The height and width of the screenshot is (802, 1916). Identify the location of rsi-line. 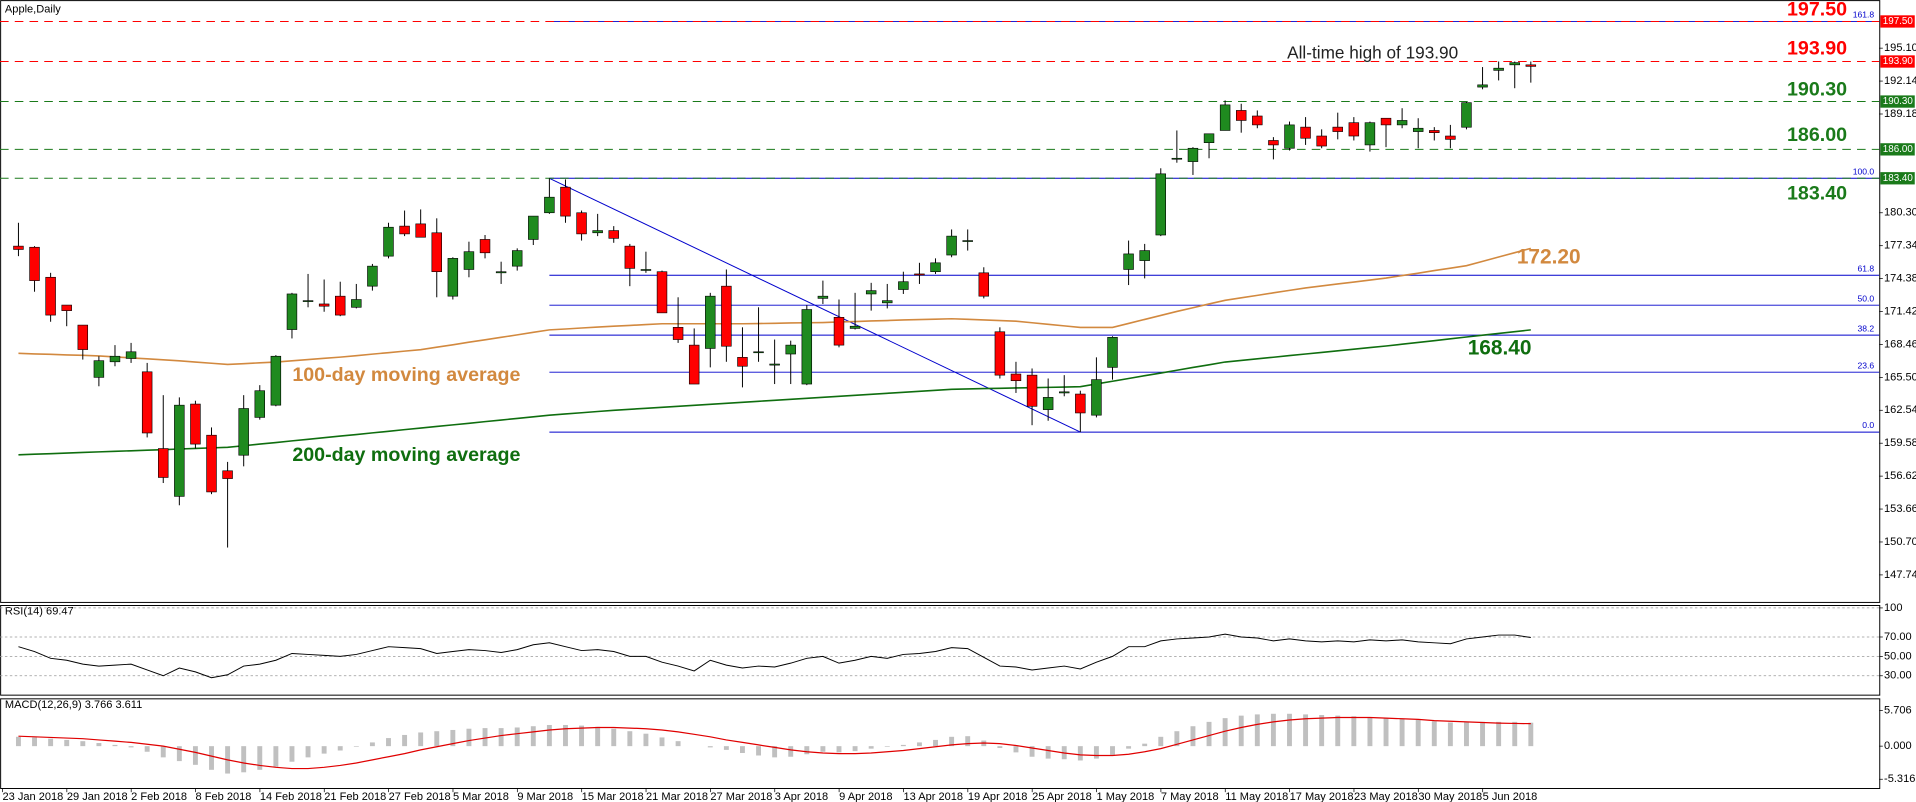
(774, 656).